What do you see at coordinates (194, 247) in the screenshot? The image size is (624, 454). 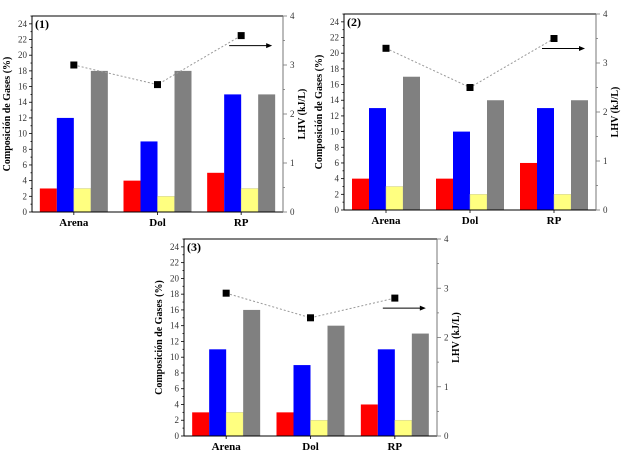 I see `panel-label: (3)` at bounding box center [194, 247].